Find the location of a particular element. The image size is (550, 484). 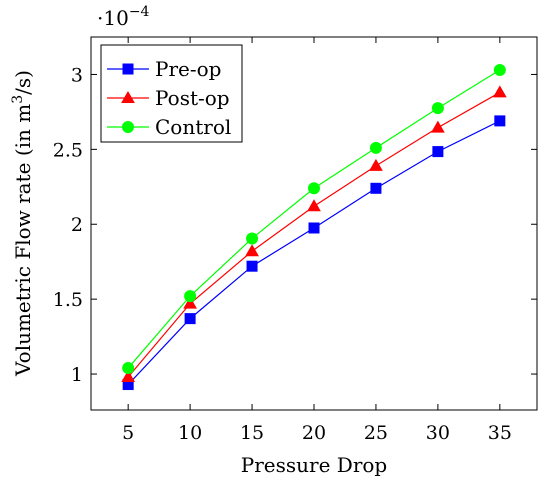

y-tick-label: 3 is located at coordinates (77, 75).